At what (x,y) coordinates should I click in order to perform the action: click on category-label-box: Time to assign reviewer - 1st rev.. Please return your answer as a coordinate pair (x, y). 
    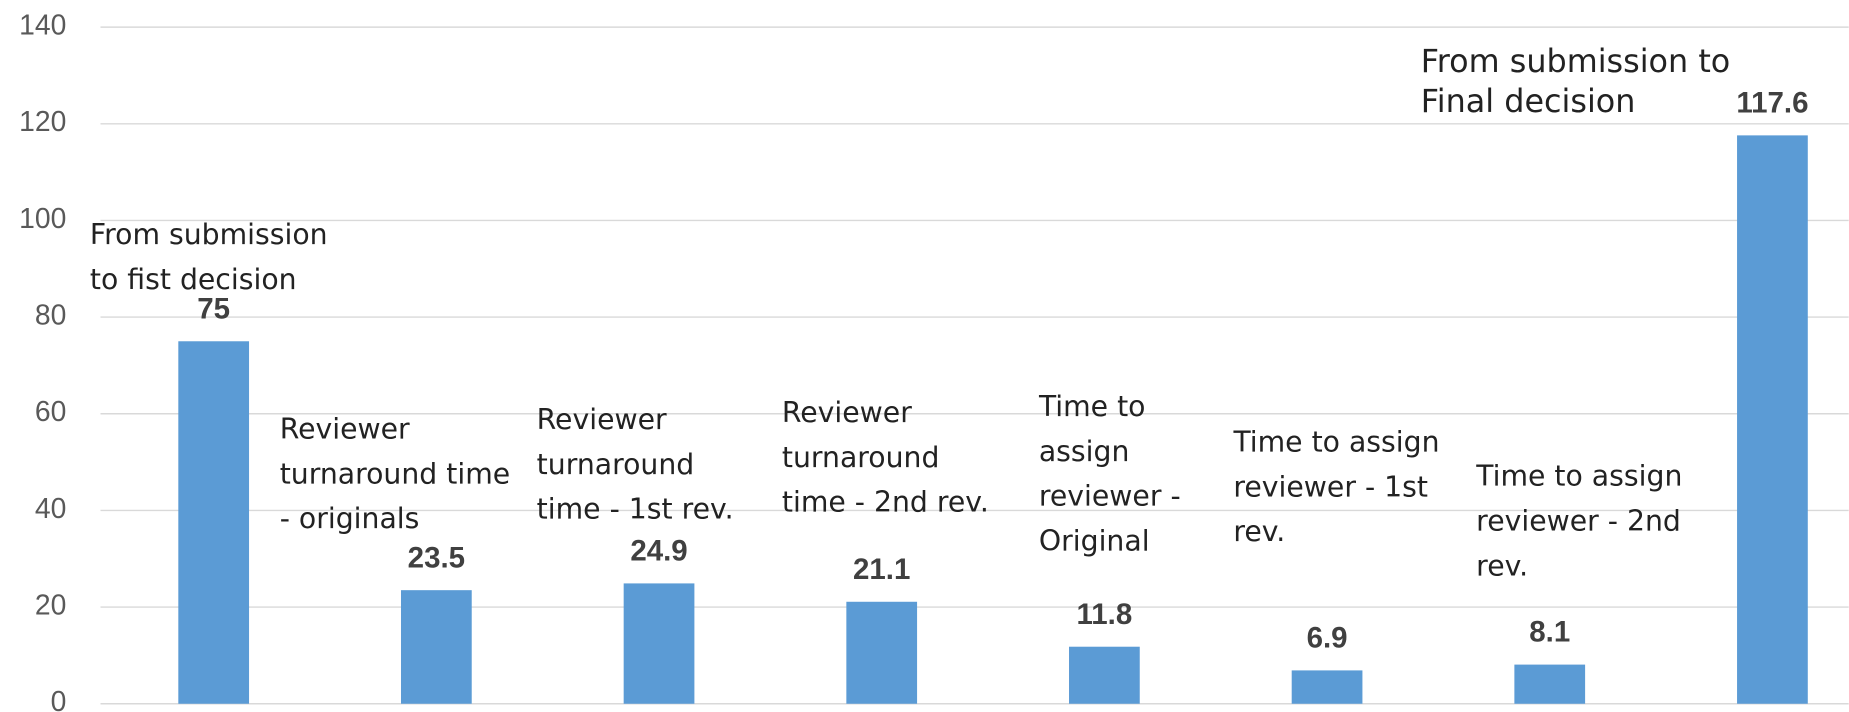
    Looking at the image, I should click on (1336, 487).